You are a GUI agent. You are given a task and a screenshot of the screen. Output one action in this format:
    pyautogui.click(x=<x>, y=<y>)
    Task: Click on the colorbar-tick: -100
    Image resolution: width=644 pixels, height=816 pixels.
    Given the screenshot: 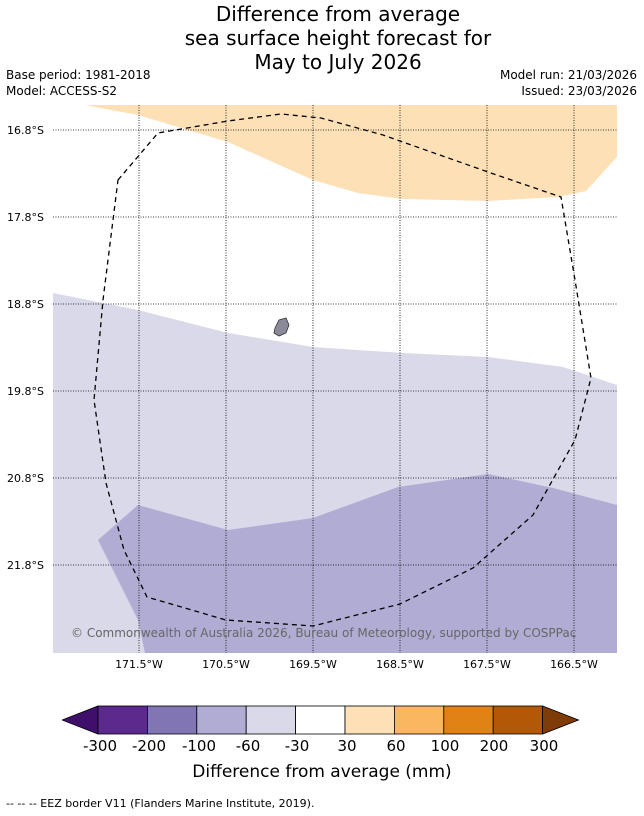 What is the action you would take?
    pyautogui.click(x=199, y=746)
    